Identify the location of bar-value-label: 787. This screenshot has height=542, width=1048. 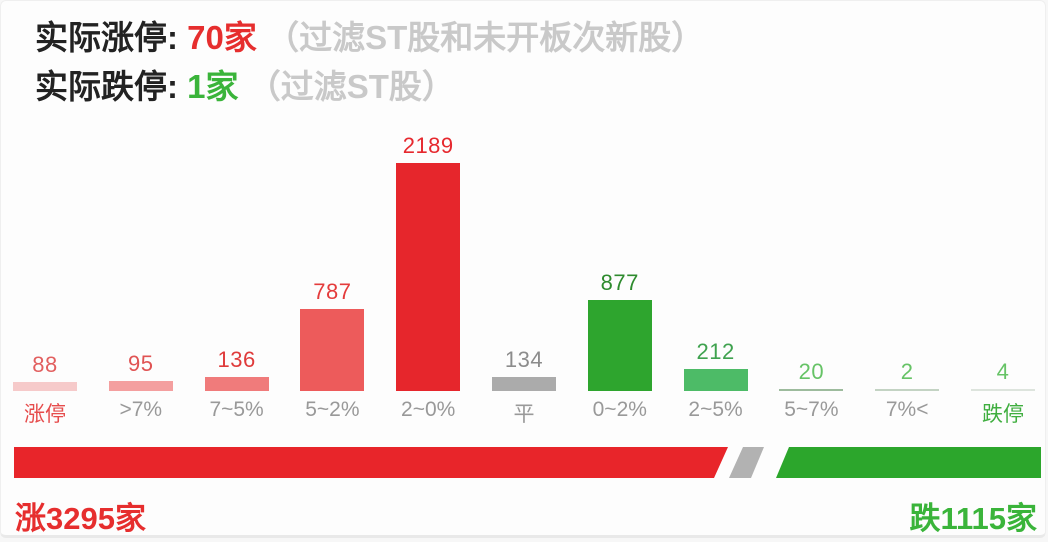
(332, 291).